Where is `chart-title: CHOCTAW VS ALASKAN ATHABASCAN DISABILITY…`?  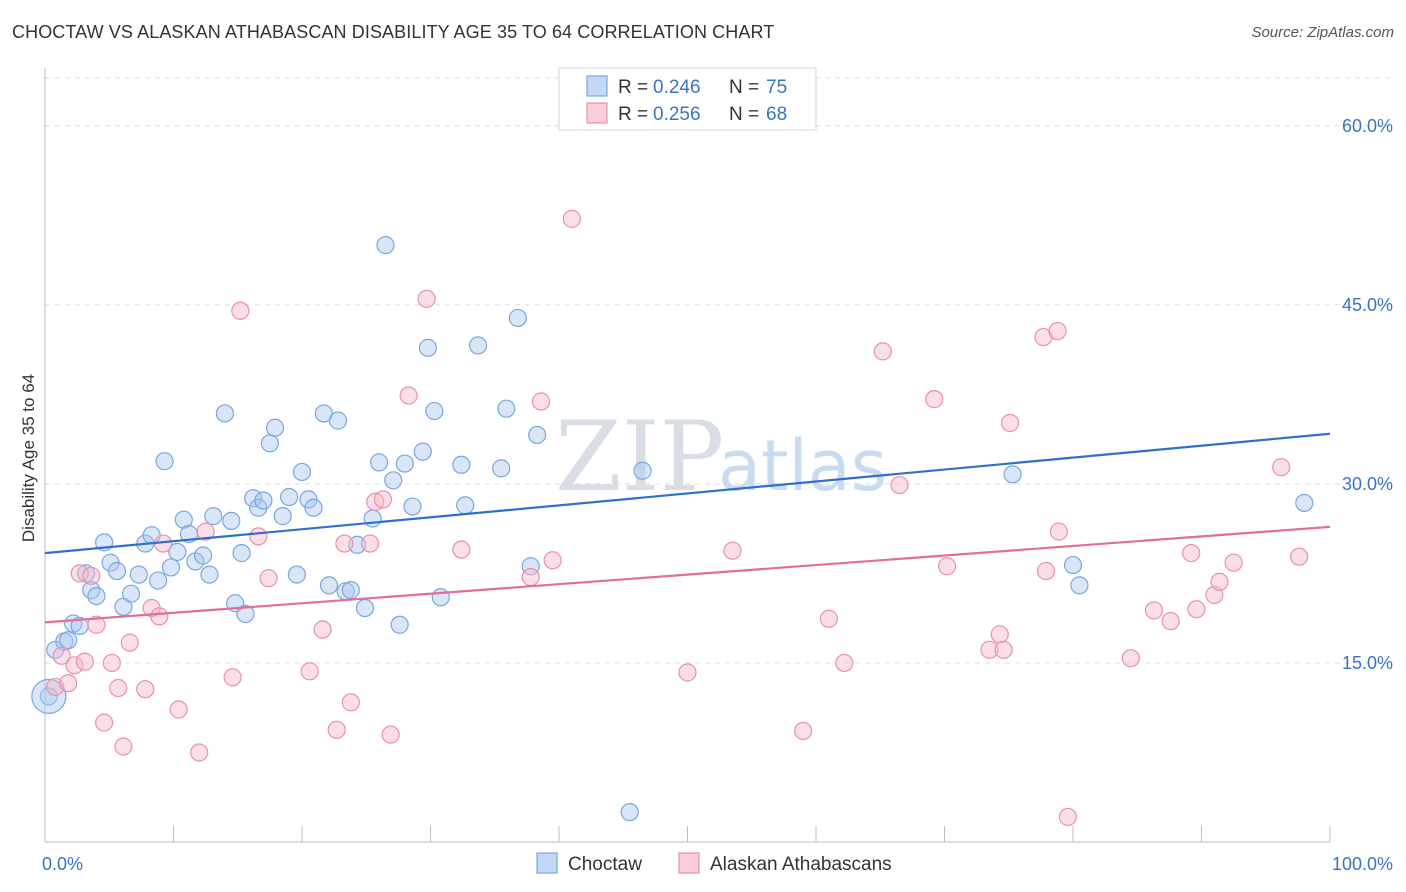 chart-title: CHOCTAW VS ALASKAN ATHABASCAN DISABILITY… is located at coordinates (393, 32).